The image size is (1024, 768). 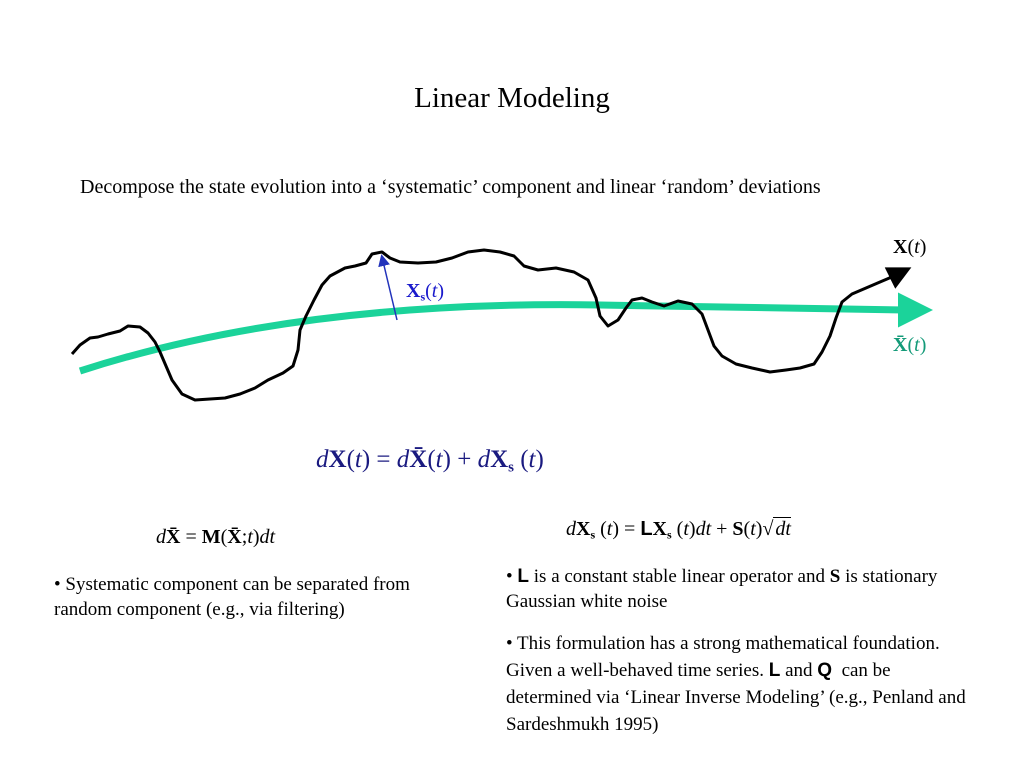 I want to click on state-label: X(t), so click(x=909, y=247).